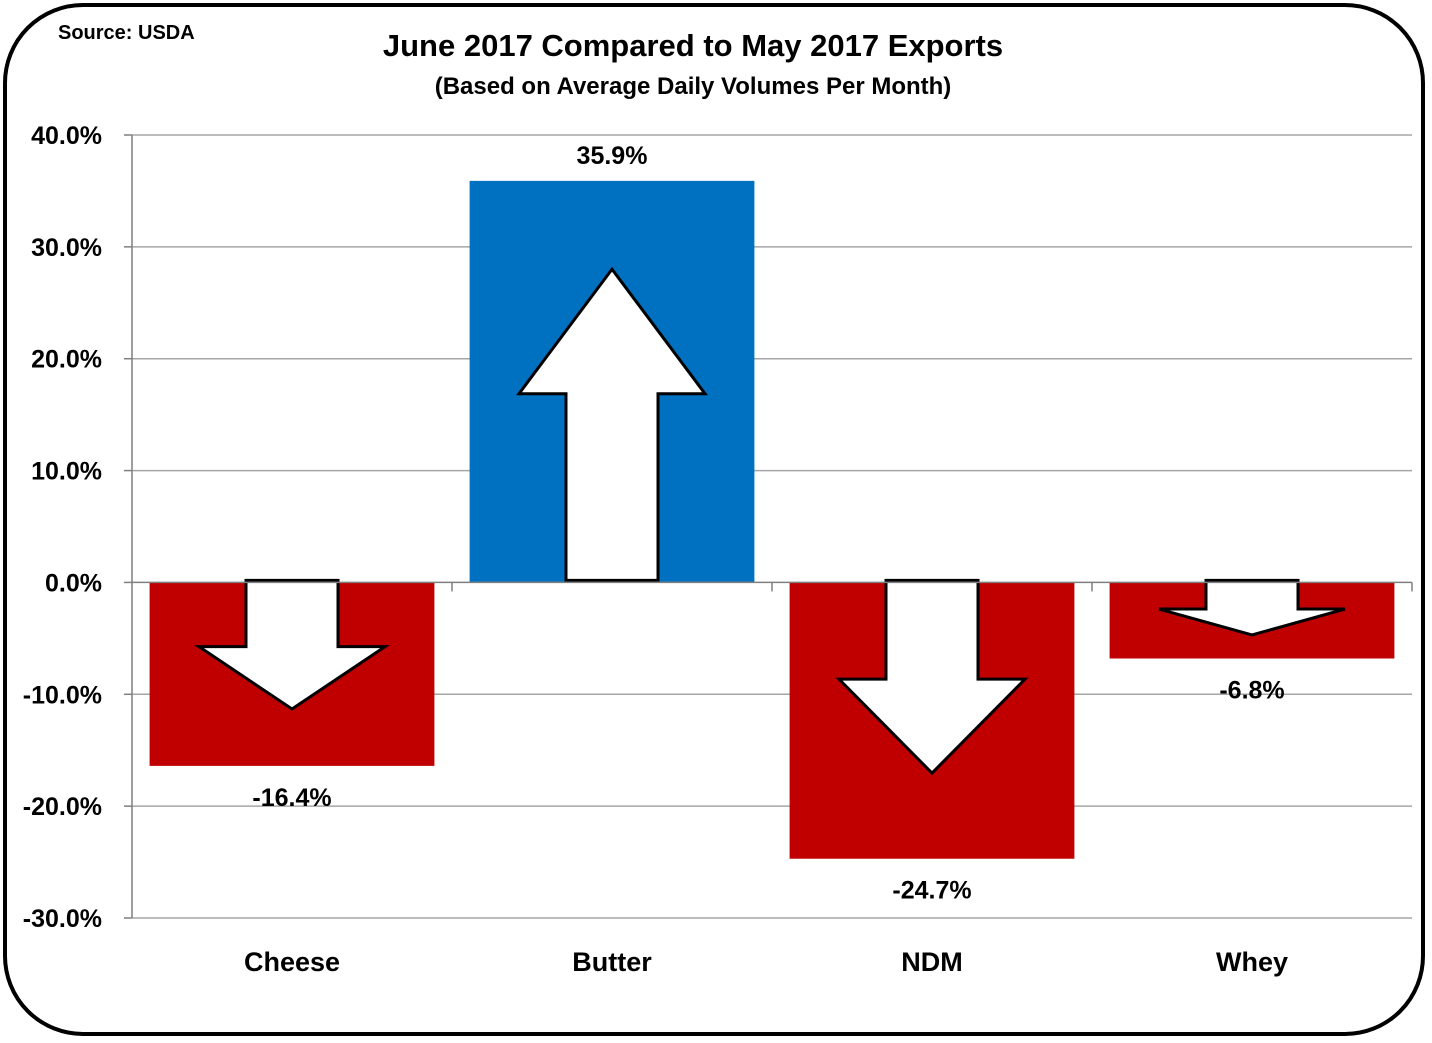  What do you see at coordinates (612, 962) in the screenshot?
I see `category-label-butter: Butter` at bounding box center [612, 962].